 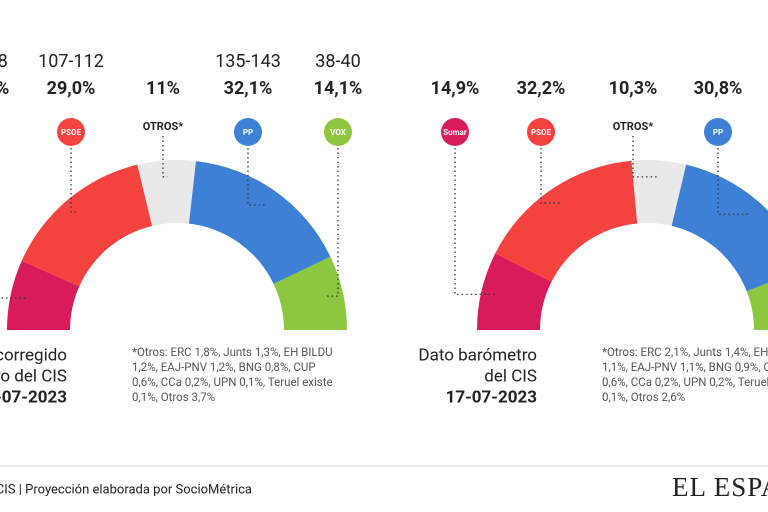 I want to click on note: 0,1%, Otros 3,7%, so click(x=173, y=397).